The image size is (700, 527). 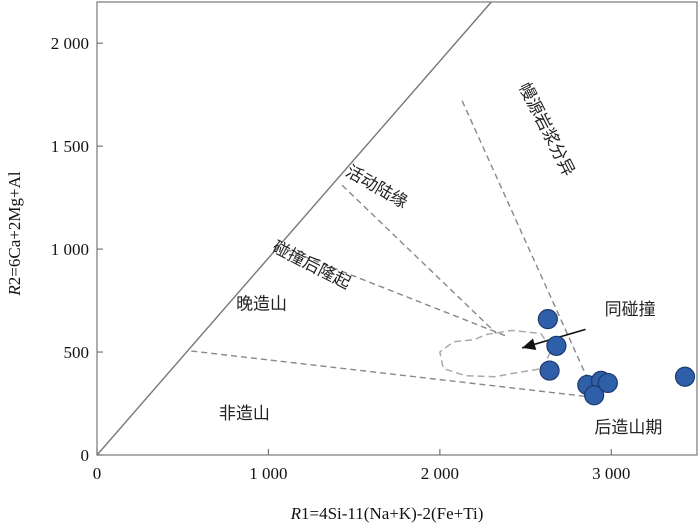 I want to click on y-tick-label: 1 500, so click(x=70, y=146).